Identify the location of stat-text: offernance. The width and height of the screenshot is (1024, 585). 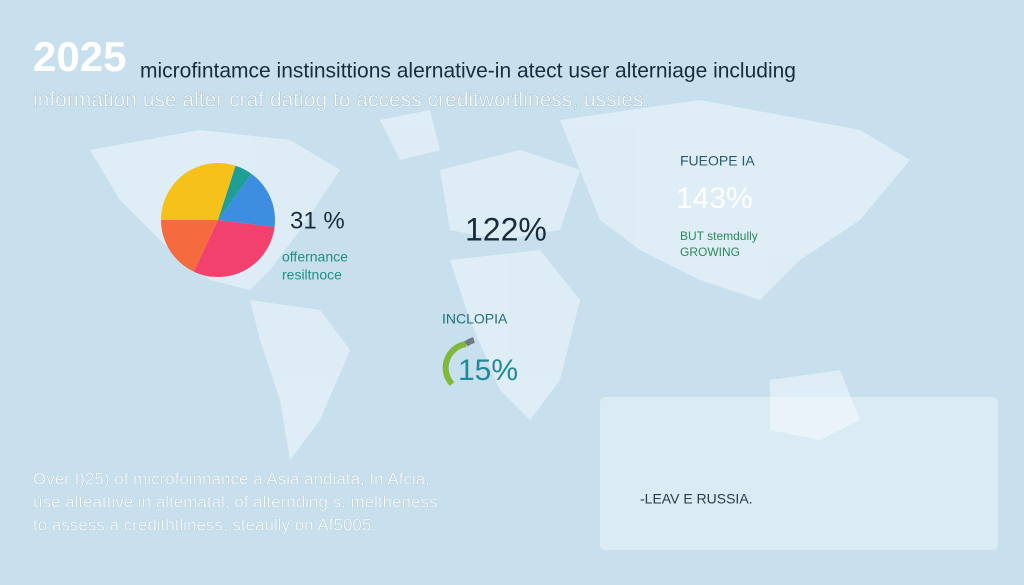
(315, 257).